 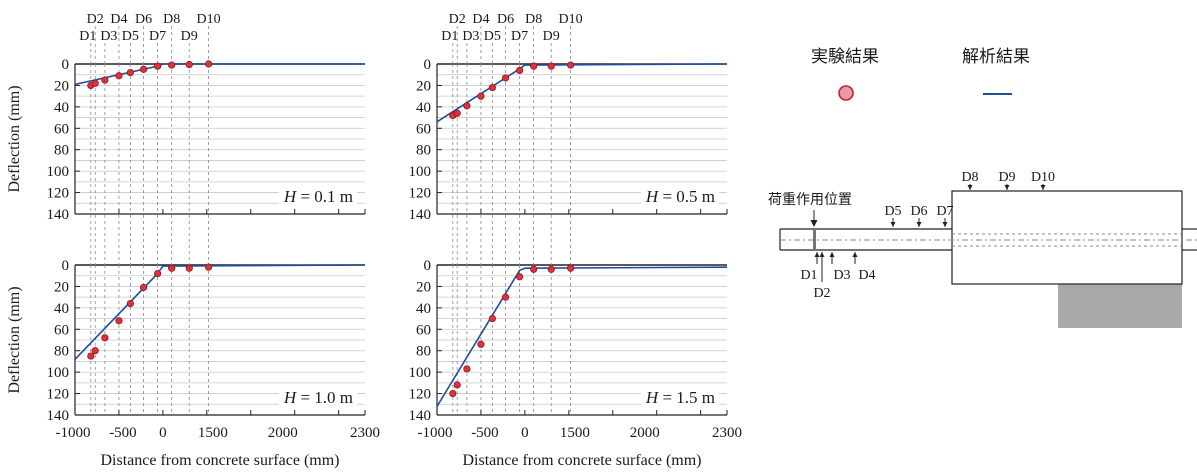 I want to click on panel-label: H = 1.5 m, so click(x=680, y=397).